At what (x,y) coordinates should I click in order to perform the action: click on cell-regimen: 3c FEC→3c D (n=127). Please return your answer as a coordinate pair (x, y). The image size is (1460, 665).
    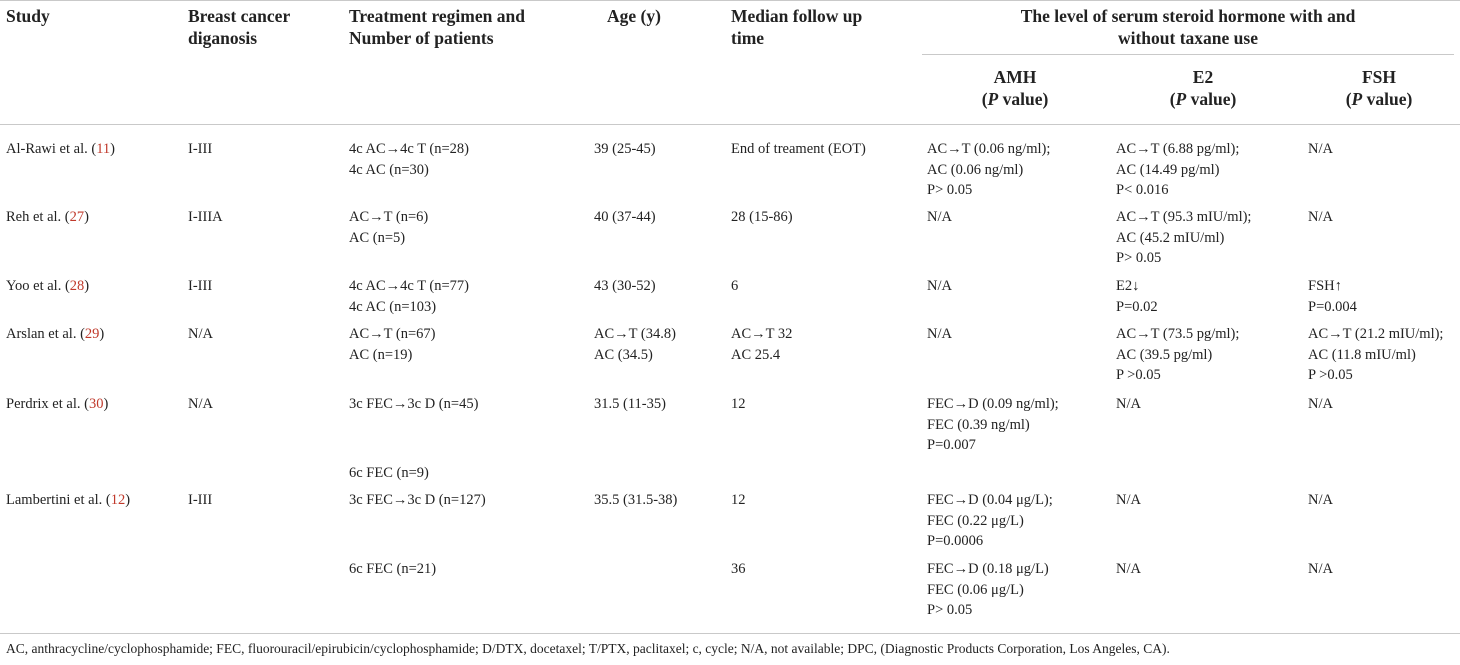
    Looking at the image, I should click on (417, 500).